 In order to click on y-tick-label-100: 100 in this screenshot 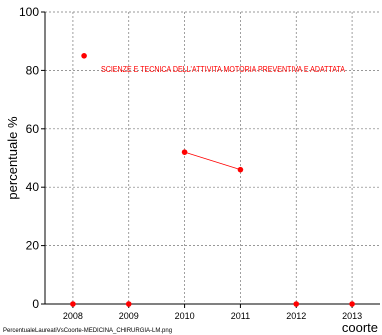, I will do `click(29, 12)`.